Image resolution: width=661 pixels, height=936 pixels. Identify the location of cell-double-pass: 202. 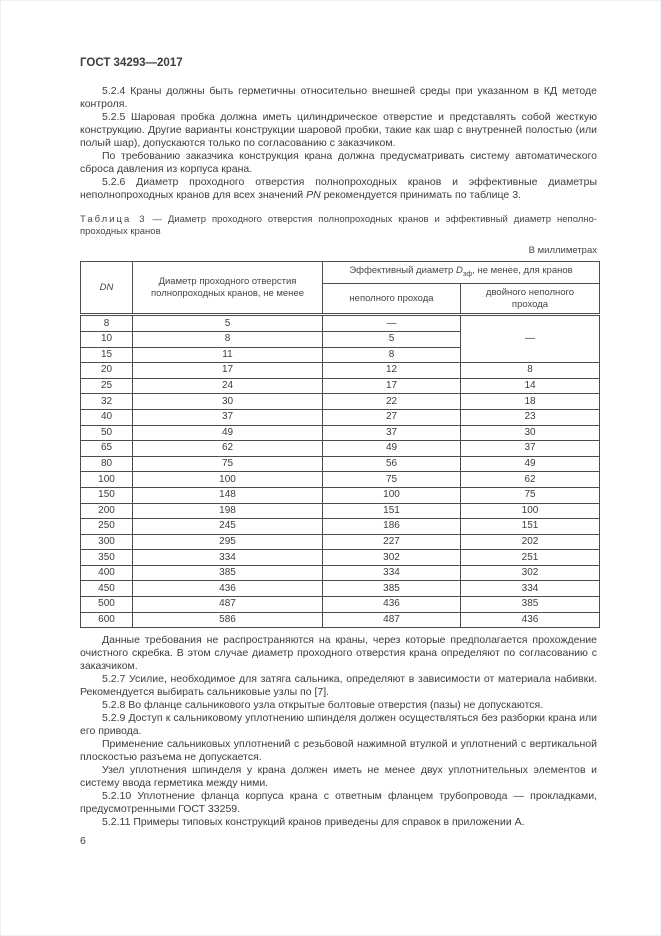
(530, 542).